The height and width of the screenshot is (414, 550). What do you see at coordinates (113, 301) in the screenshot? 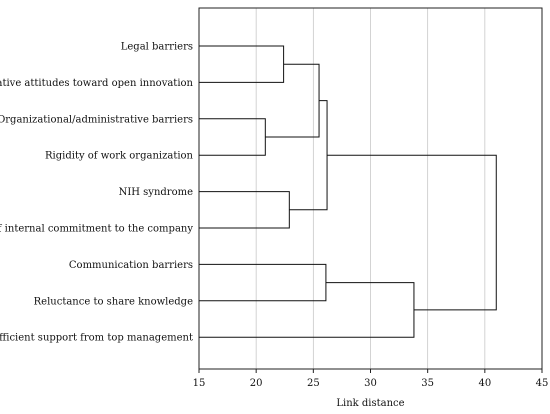
I see `leaf-label: Reluctance to share knowledge` at bounding box center [113, 301].